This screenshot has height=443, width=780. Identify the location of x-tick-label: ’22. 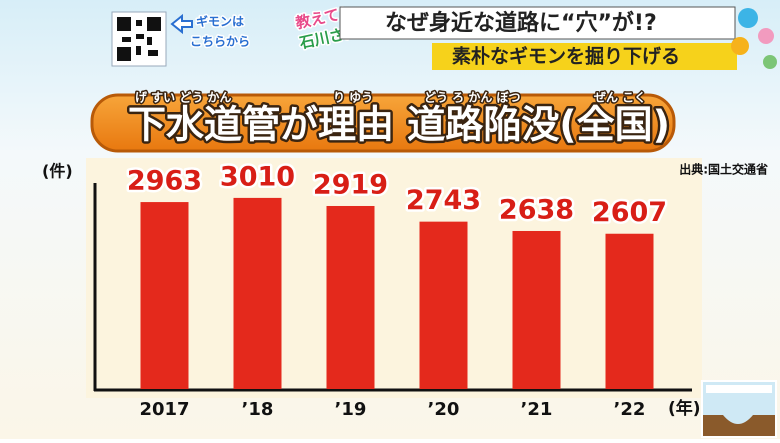
(630, 409).